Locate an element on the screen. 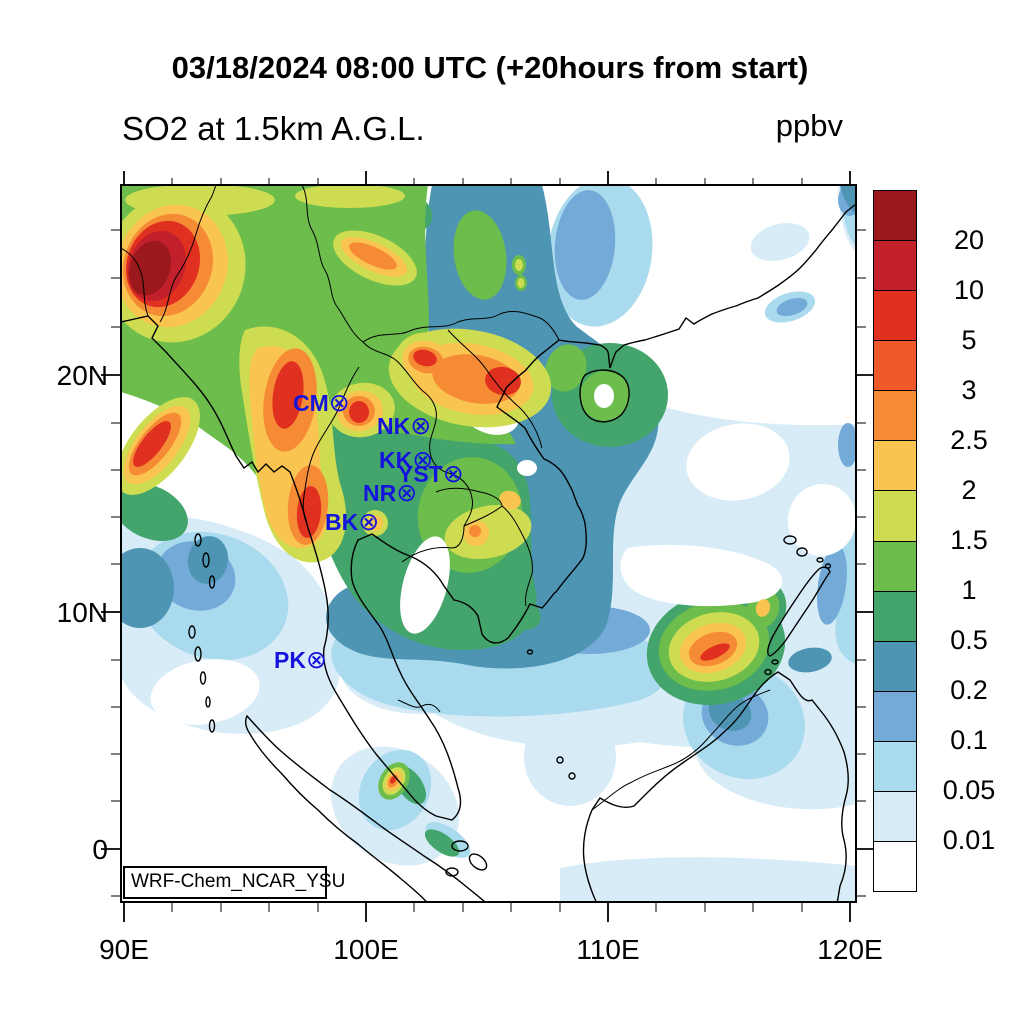  x-axis-tick-label: 110E is located at coordinates (608, 949).